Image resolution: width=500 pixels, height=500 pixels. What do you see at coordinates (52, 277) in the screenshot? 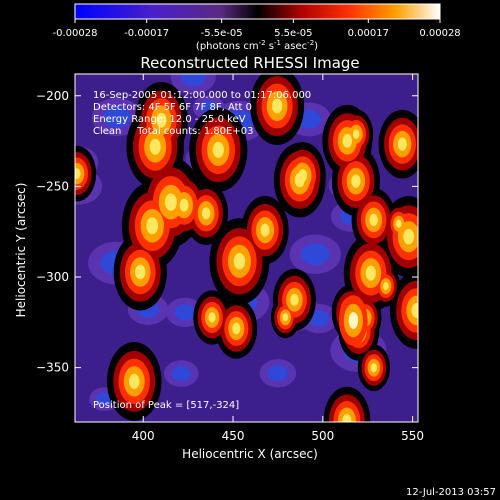
I see `y-tick-label: −300` at bounding box center [52, 277].